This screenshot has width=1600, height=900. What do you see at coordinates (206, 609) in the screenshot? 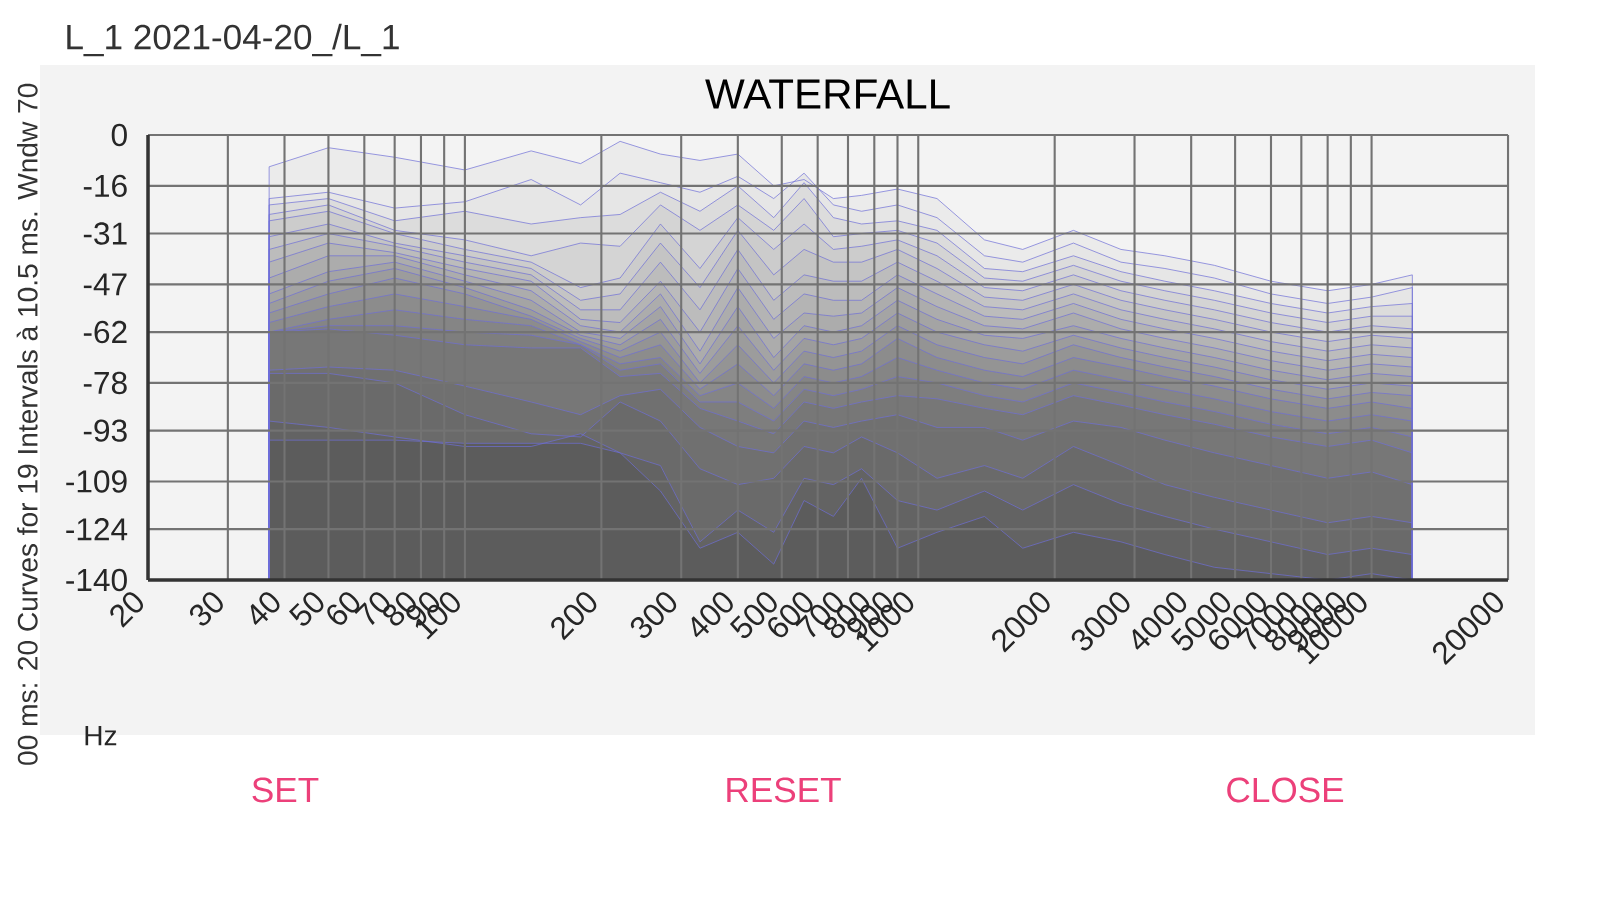
I see `x-tick-label: 30` at bounding box center [206, 609].